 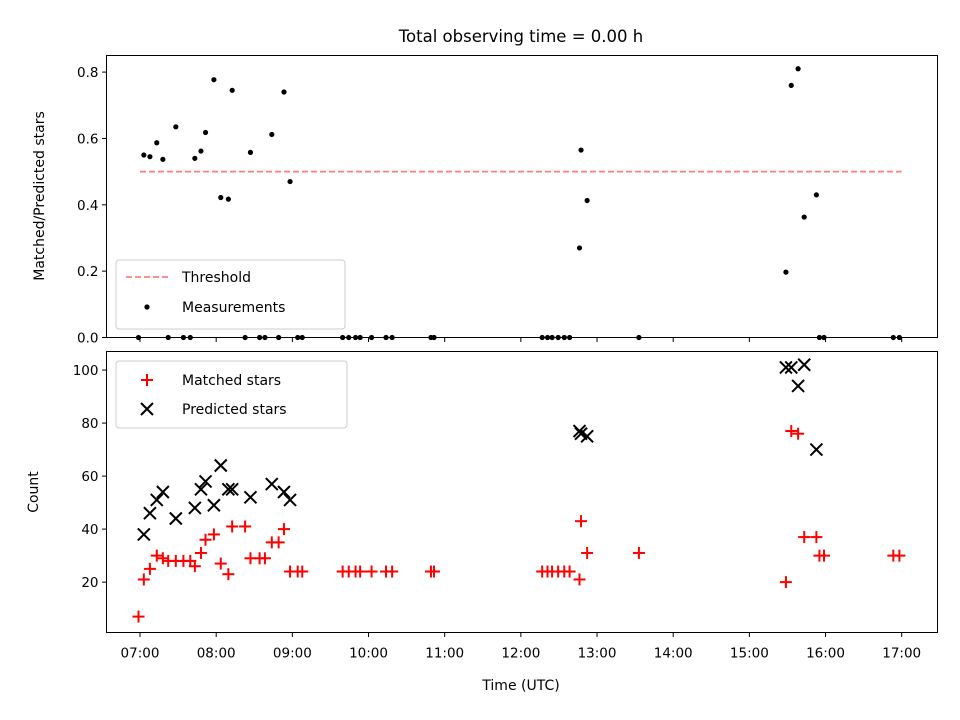 What do you see at coordinates (87, 272) in the screenshot?
I see `y-tick-label: 0.2` at bounding box center [87, 272].